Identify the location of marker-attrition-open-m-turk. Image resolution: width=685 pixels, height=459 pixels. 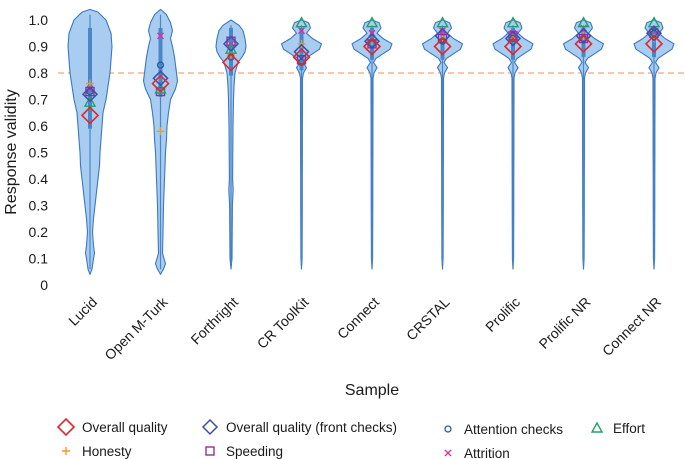
(160, 36).